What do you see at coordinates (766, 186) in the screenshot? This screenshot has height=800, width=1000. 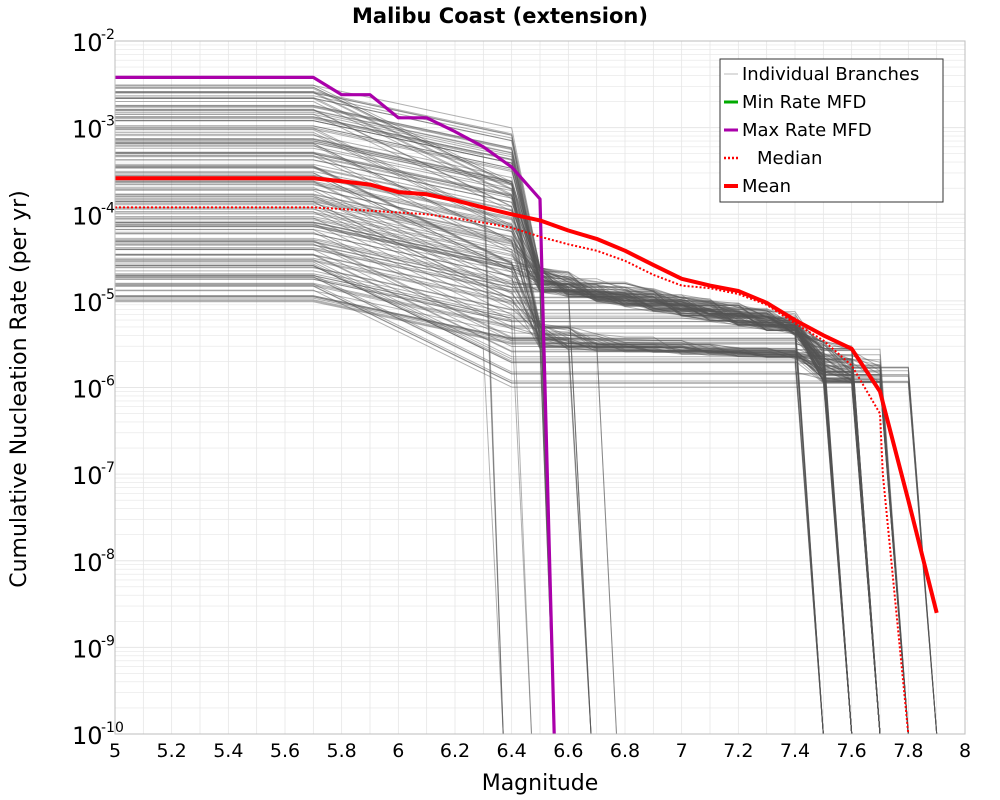 I see `legend-label: Mean` at bounding box center [766, 186].